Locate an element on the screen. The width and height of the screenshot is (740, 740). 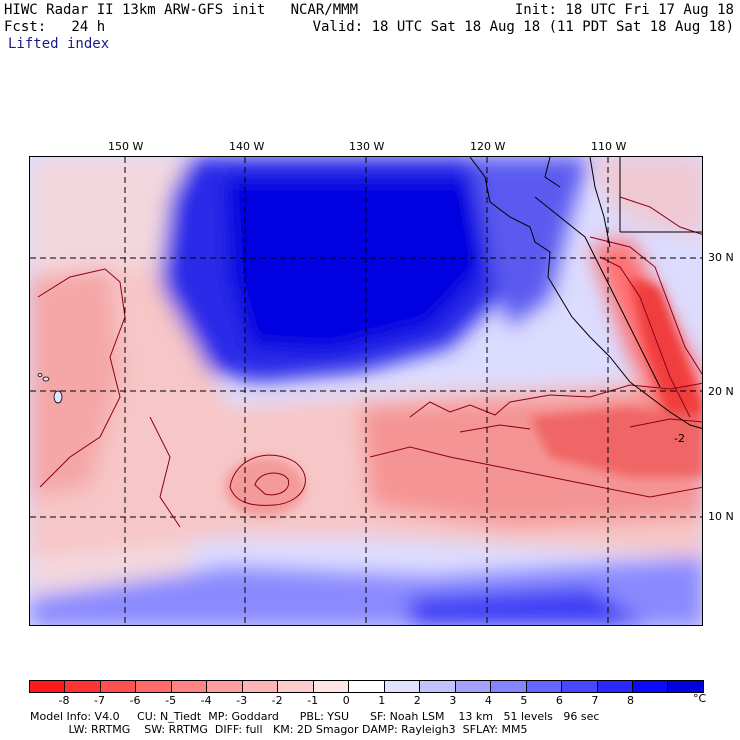
colorbar-tick-label: 1 is located at coordinates (382, 700).